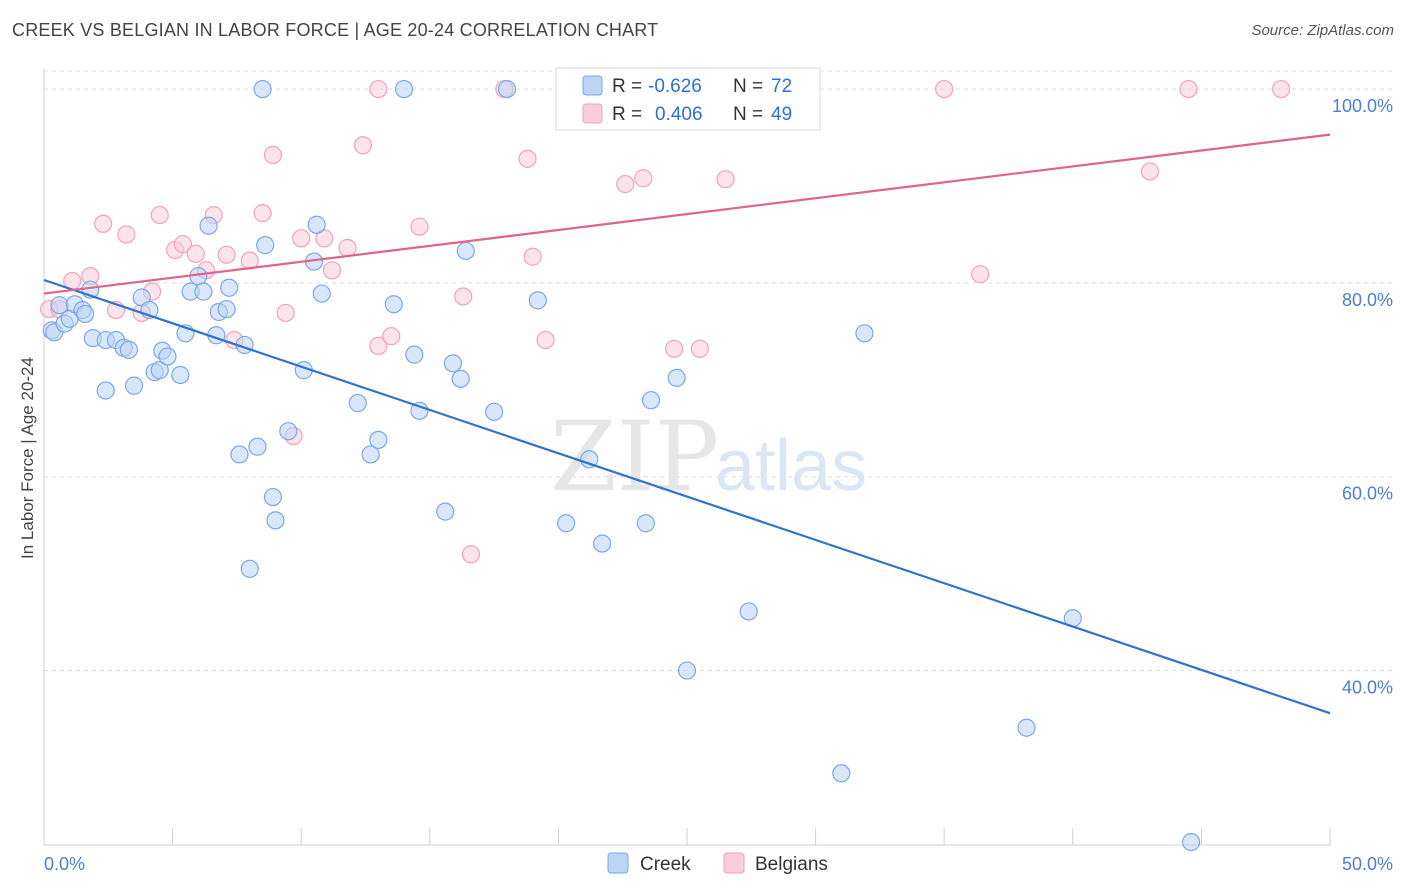 This screenshot has height=892, width=1406. What do you see at coordinates (1367, 688) in the screenshot?
I see `y-tick-label: 40.0%` at bounding box center [1367, 688].